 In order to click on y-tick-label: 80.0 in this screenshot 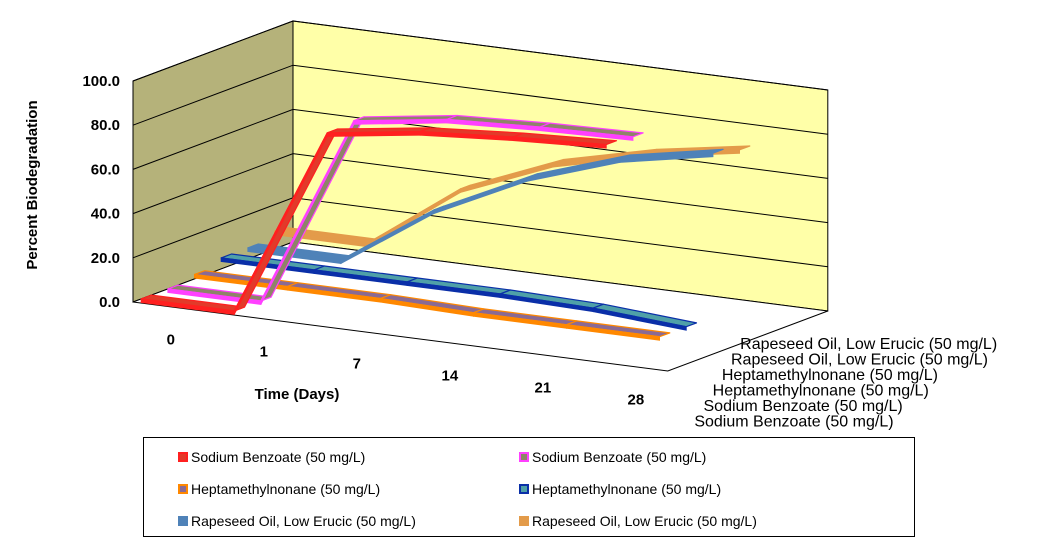, I will do `click(105, 125)`.